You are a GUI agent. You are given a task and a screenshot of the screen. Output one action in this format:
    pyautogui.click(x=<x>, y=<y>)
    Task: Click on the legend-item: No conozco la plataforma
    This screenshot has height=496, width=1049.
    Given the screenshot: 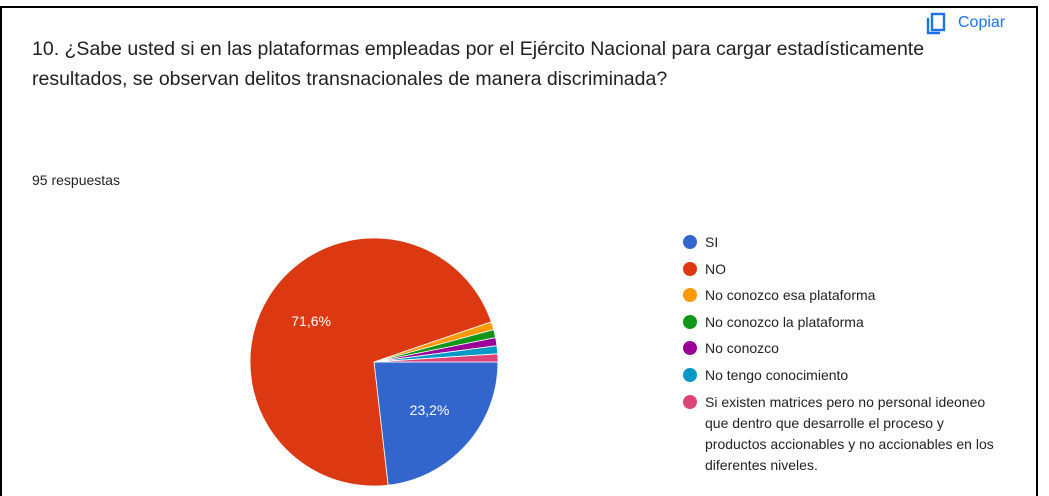 What is the action you would take?
    pyautogui.click(x=853, y=322)
    